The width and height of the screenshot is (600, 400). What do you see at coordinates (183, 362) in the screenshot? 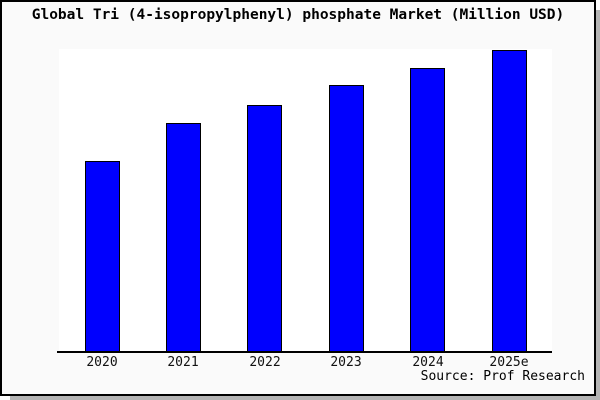
I see `x-tick-label-2021: 2021` at bounding box center [183, 362].